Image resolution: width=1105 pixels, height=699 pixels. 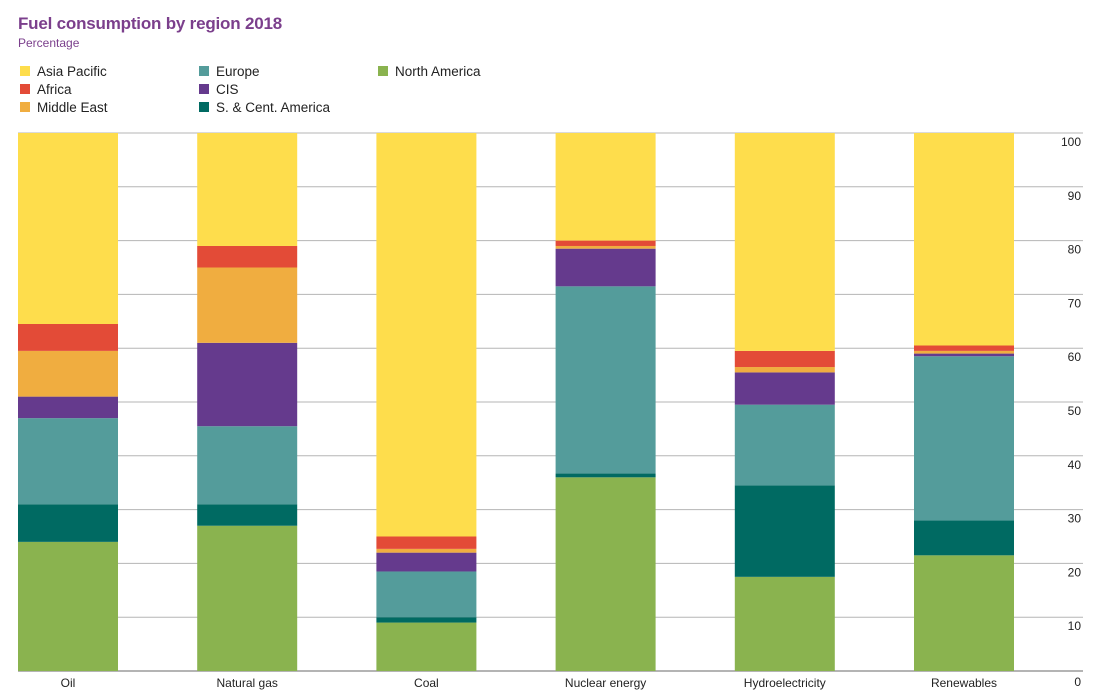 I want to click on bar-segment-coal-s-cent-america, so click(x=426, y=620).